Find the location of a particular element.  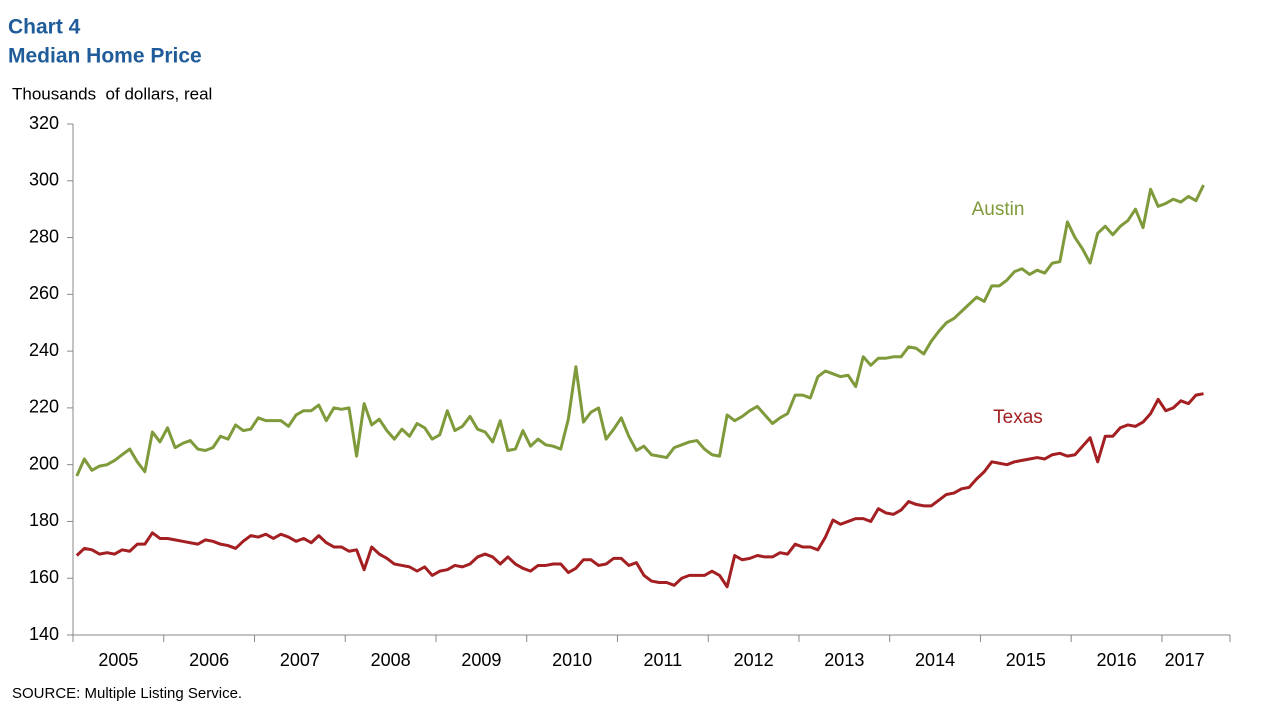

y-tick-label: 180 is located at coordinates (44, 520).